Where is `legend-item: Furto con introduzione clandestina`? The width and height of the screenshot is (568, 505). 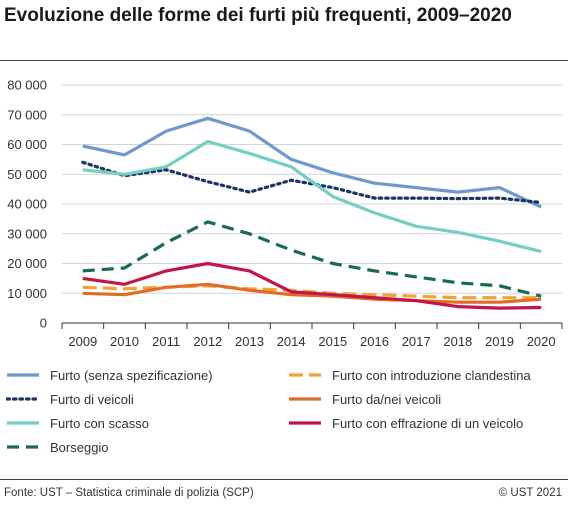
legend-item: Furto con introduzione clandestina is located at coordinates (409, 375).